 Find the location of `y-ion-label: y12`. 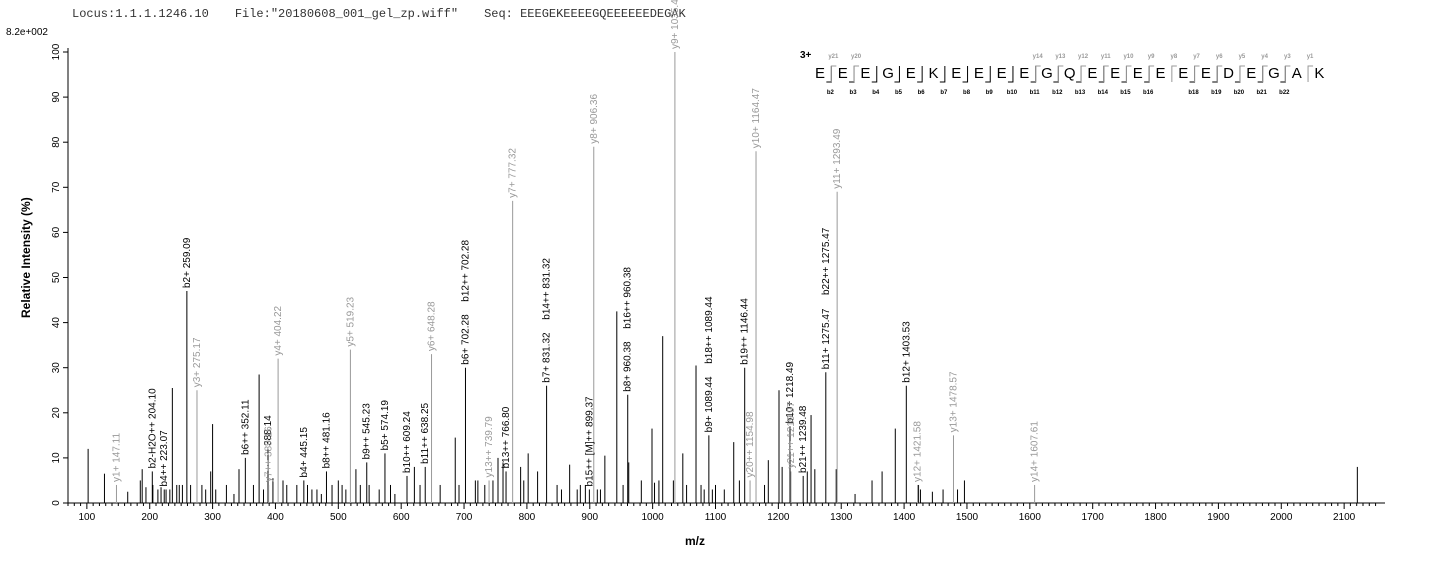

y-ion-label: y12 is located at coordinates (1083, 57).